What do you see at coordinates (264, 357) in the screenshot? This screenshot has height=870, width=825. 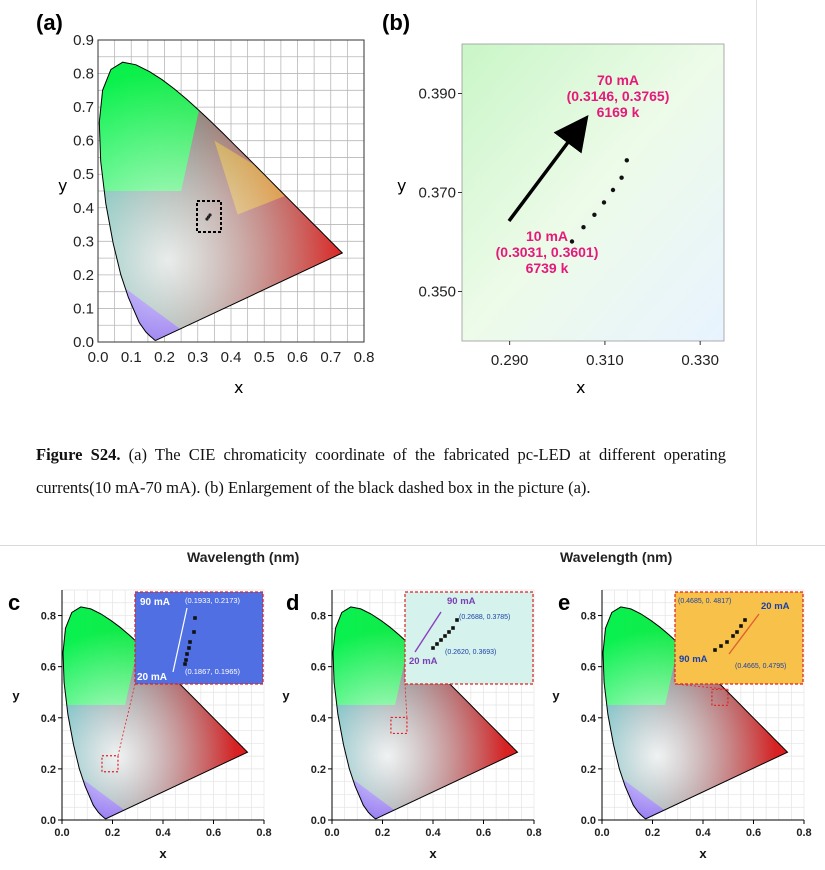 I see `x-tick-label-a: 0.5` at bounding box center [264, 357].